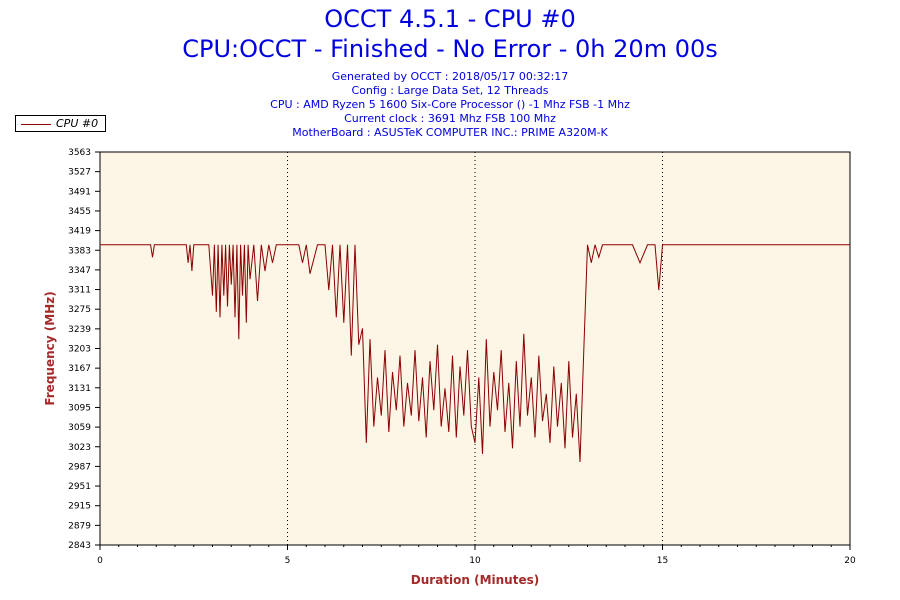 The height and width of the screenshot is (600, 900). I want to click on y-tick-label: 3383, so click(79, 251).